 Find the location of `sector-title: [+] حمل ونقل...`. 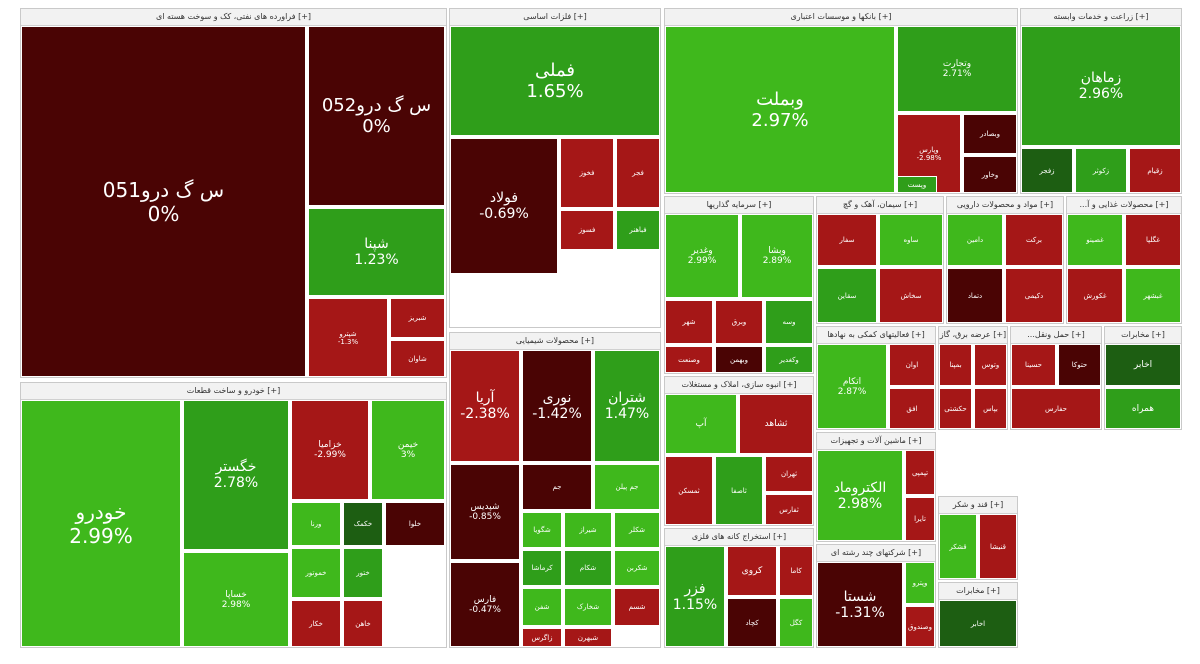

sector-title: [+] حمل ونقل... is located at coordinates (1056, 335).